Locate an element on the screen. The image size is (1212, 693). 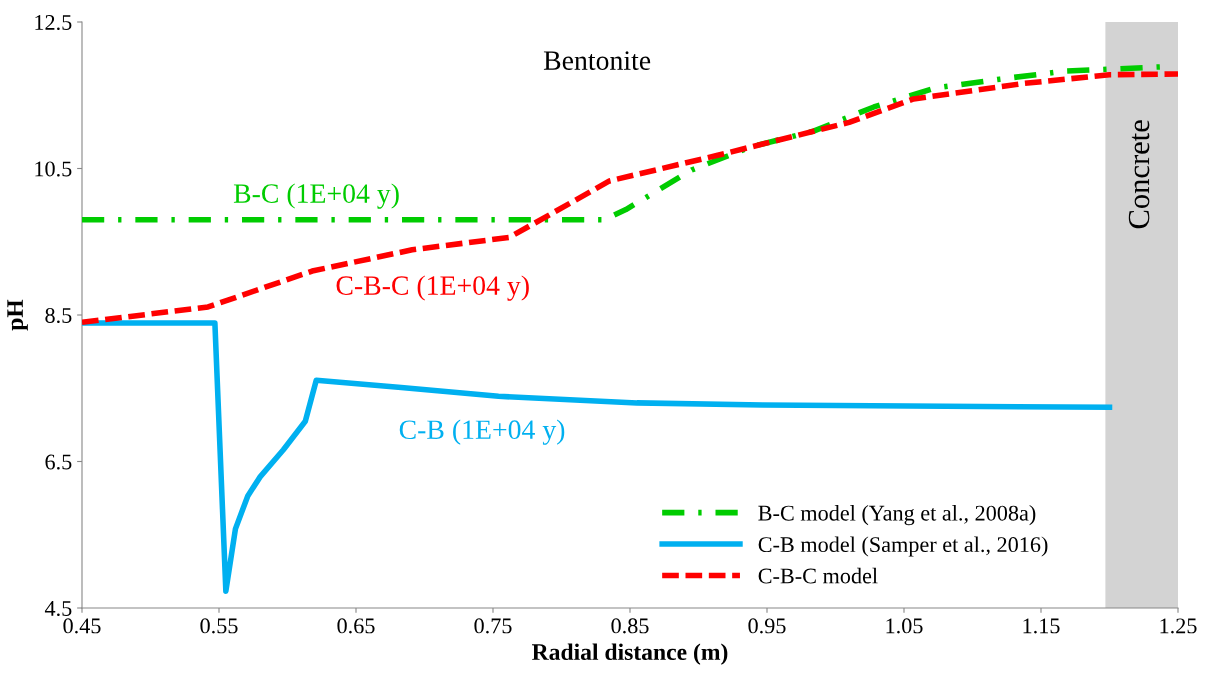
x-axis-title: Radial distance (m) is located at coordinates (630, 654).